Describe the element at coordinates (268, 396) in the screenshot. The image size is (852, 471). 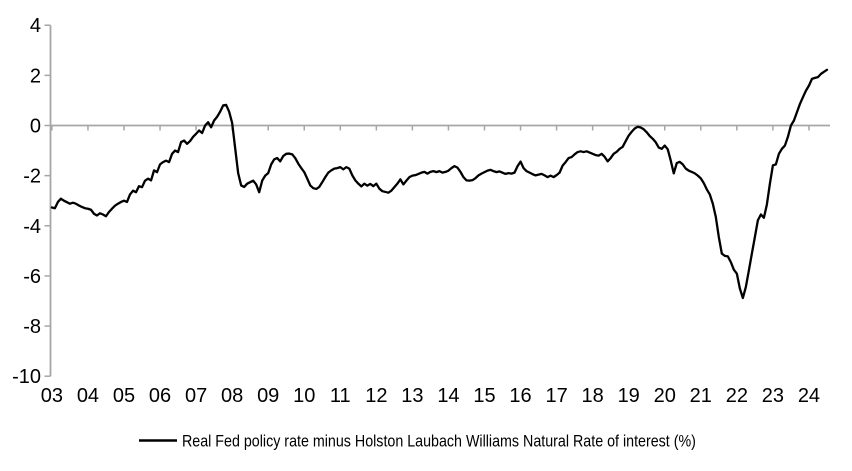
I see `x-axis-label: 09` at that location.